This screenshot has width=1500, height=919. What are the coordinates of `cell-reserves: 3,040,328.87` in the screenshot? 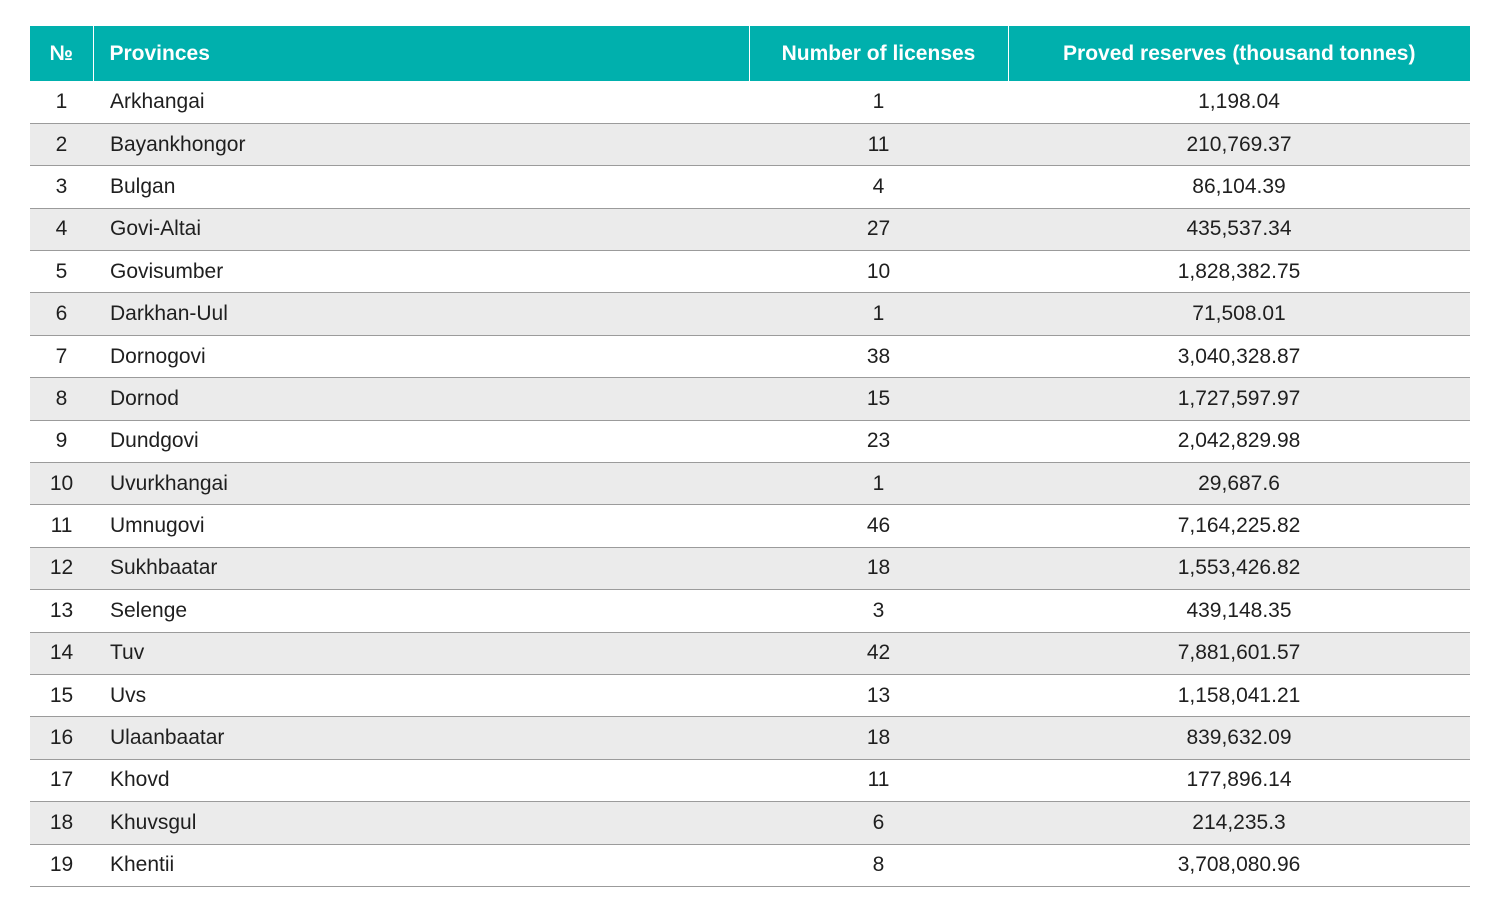 It's located at (1239, 357).